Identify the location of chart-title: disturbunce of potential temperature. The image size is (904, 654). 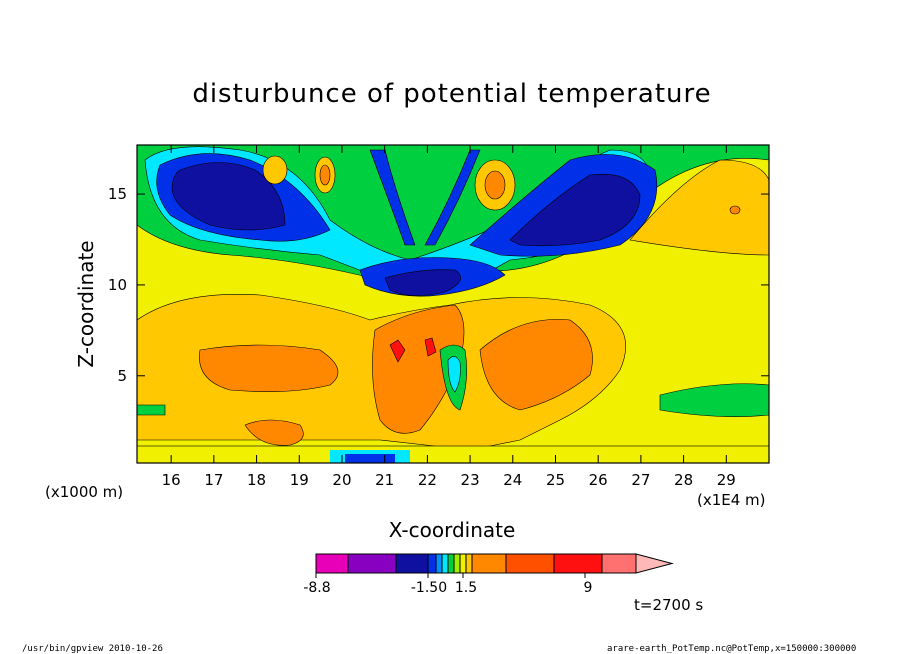
(451, 94).